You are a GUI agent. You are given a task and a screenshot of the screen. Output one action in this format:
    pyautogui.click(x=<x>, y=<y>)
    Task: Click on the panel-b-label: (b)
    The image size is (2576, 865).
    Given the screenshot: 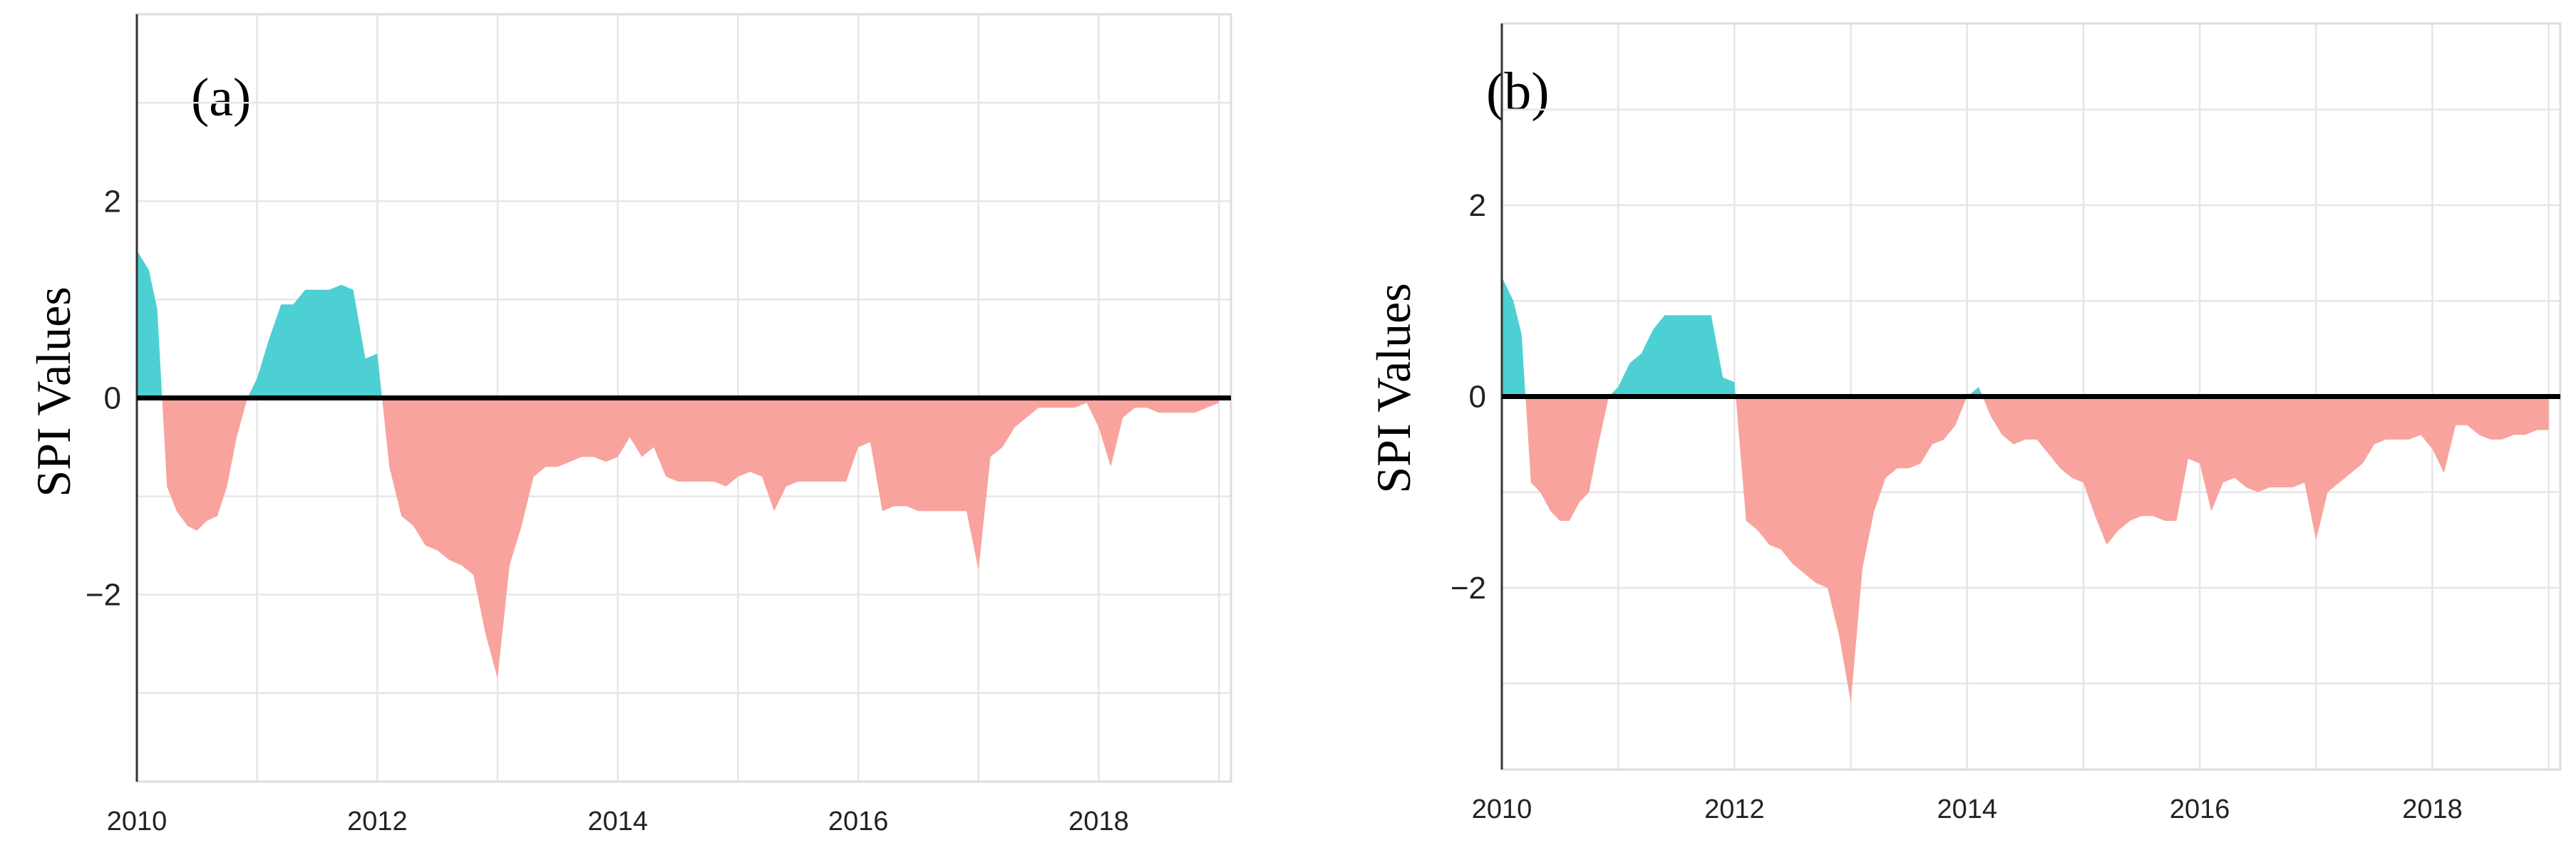 What is the action you would take?
    pyautogui.click(x=1518, y=92)
    